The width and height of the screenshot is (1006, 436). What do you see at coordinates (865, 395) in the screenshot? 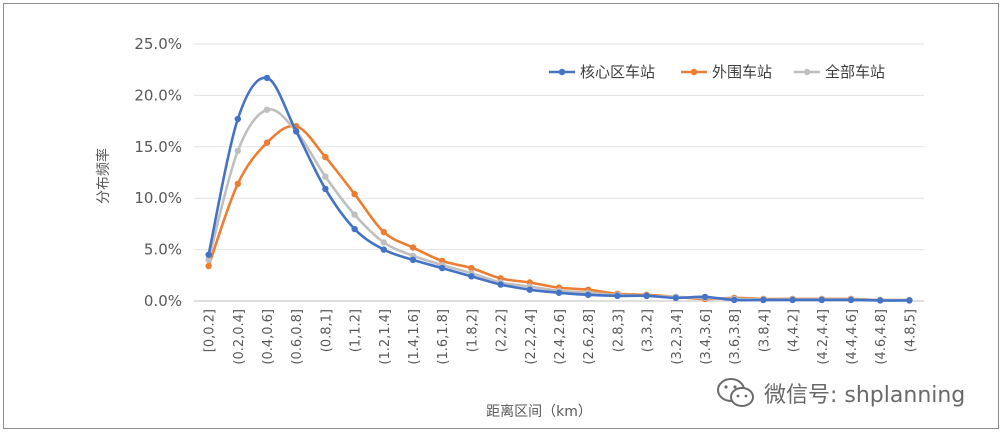
I see `watermark-text: 微信号: shplanning` at bounding box center [865, 395].